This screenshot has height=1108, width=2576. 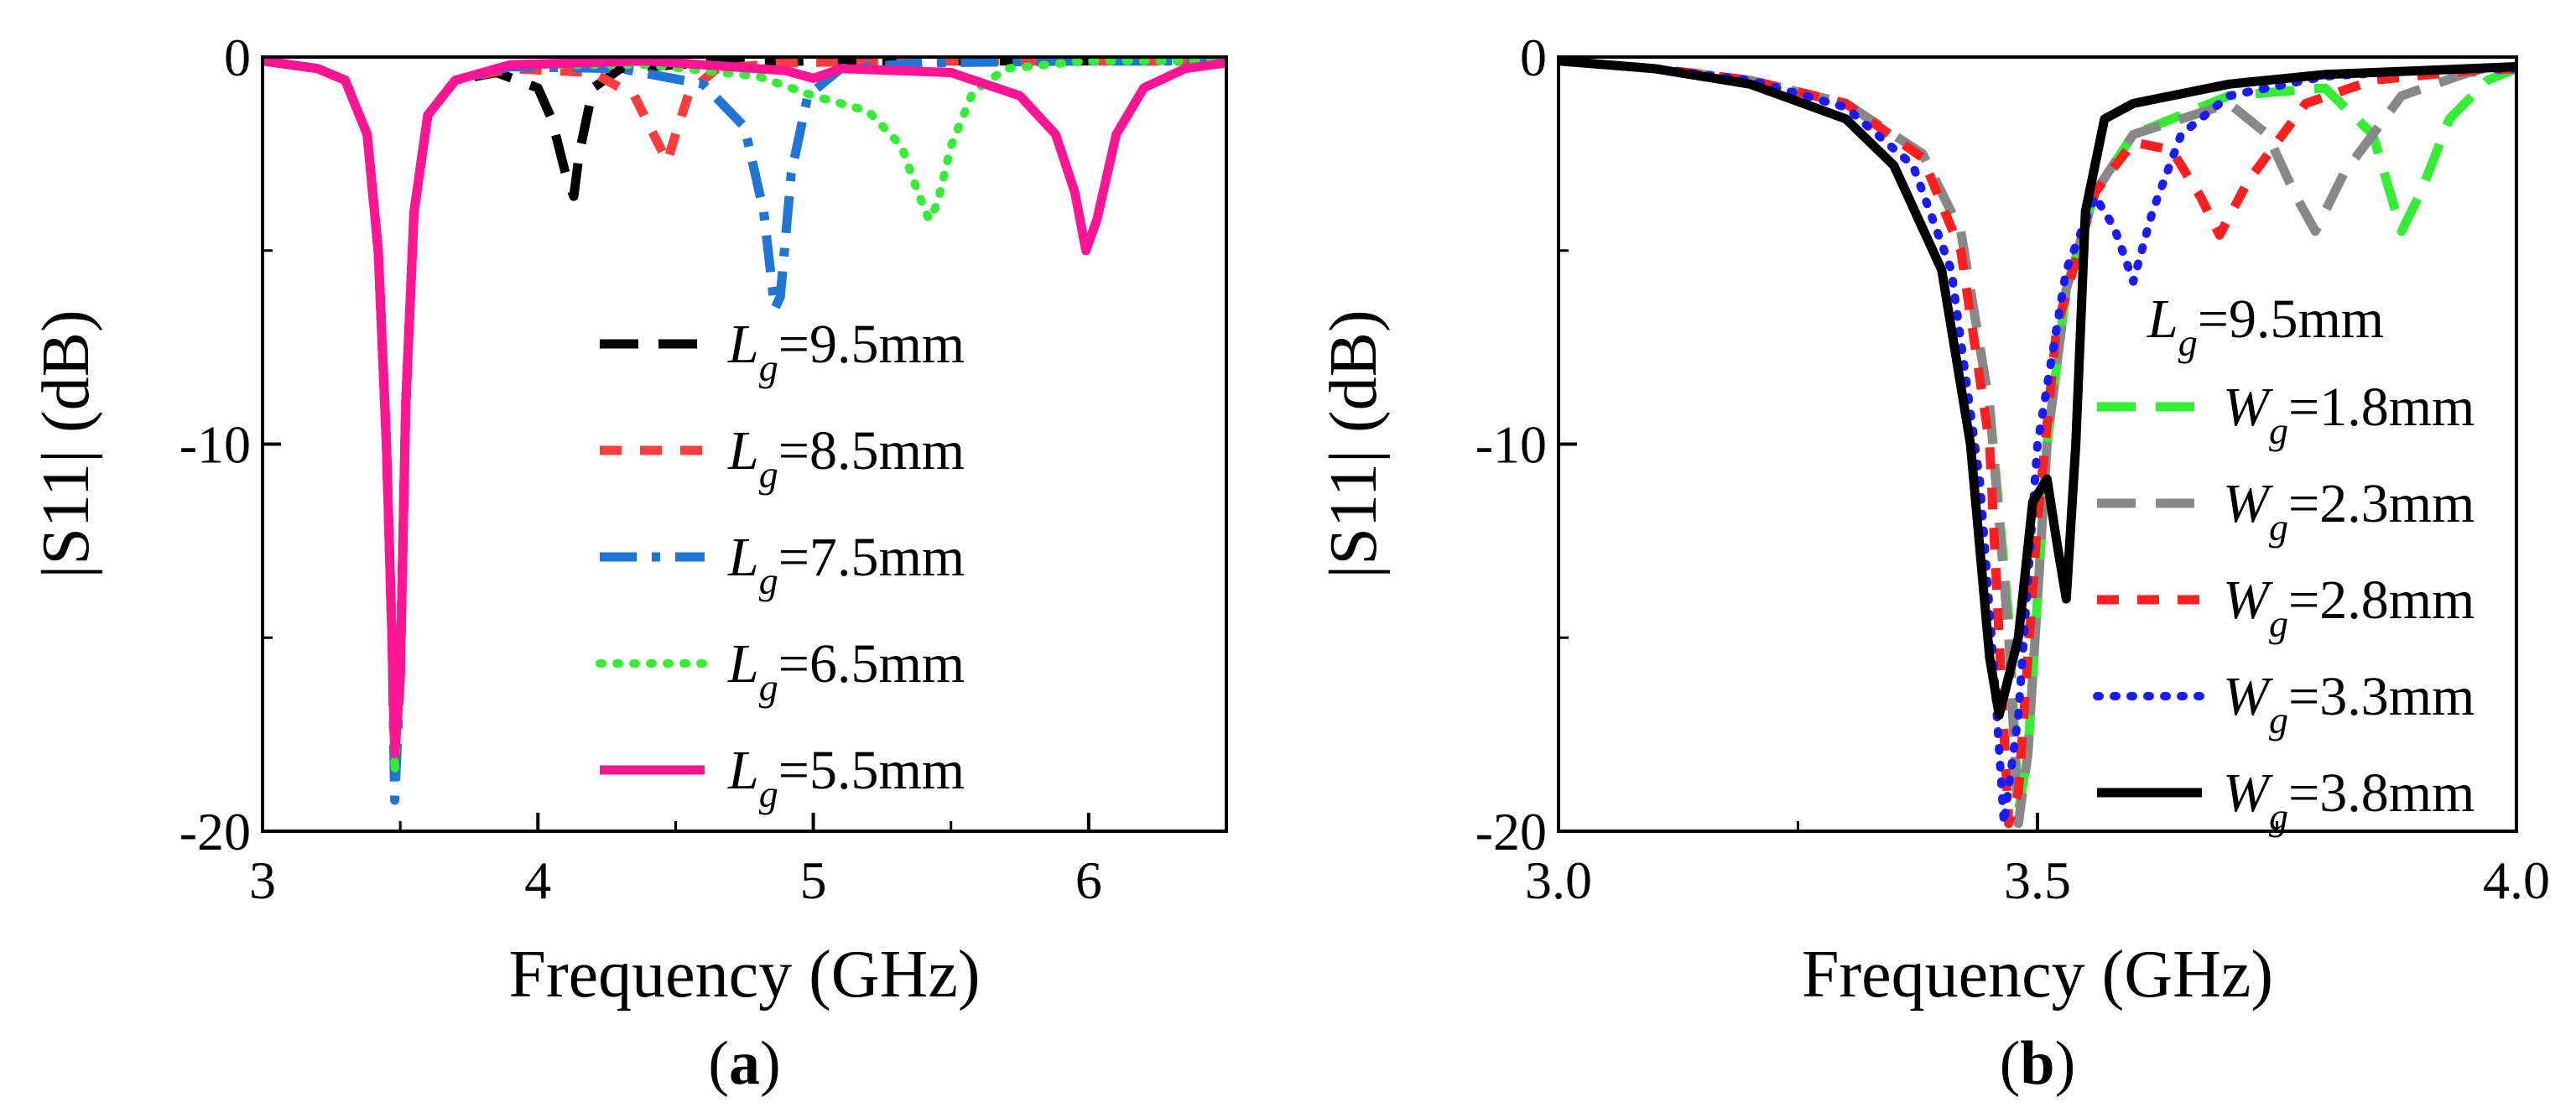 I want to click on panel-b-x-axis-label: Frequency (GHz), so click(x=2037, y=975).